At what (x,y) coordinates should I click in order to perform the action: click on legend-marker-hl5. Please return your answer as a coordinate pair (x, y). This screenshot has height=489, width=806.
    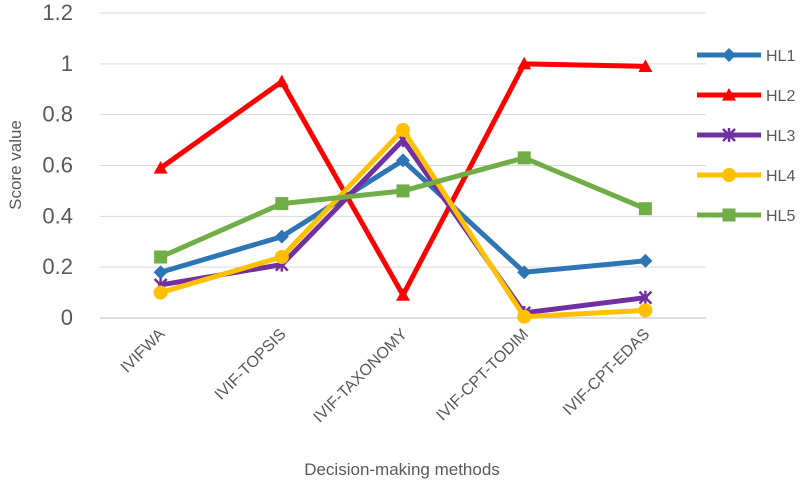
    Looking at the image, I should click on (729, 215).